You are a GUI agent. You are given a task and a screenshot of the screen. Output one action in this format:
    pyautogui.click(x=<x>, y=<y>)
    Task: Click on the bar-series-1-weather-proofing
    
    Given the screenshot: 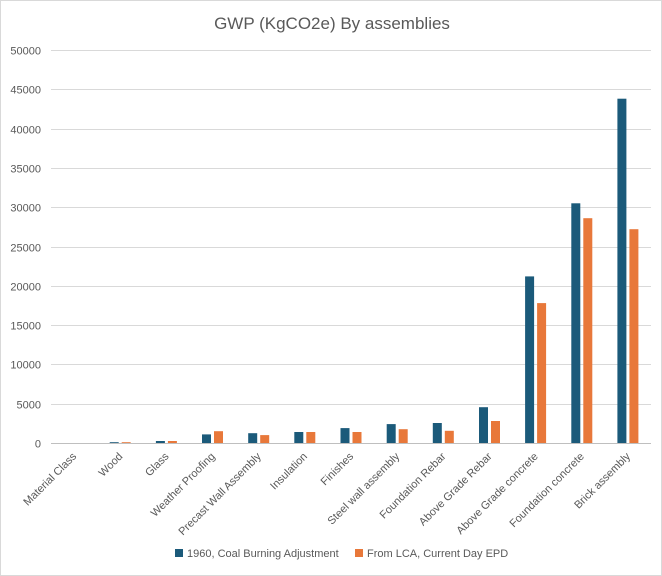 What is the action you would take?
    pyautogui.click(x=206, y=438)
    